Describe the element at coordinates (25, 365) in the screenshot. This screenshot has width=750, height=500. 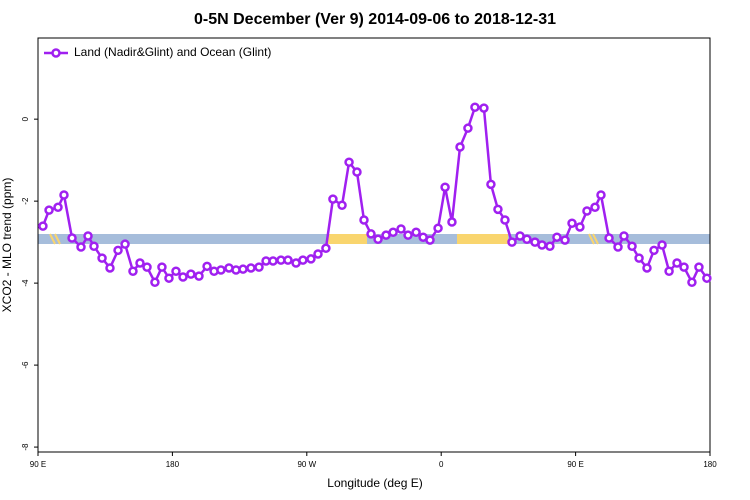
I see `y-tick-label: -6` at that location.